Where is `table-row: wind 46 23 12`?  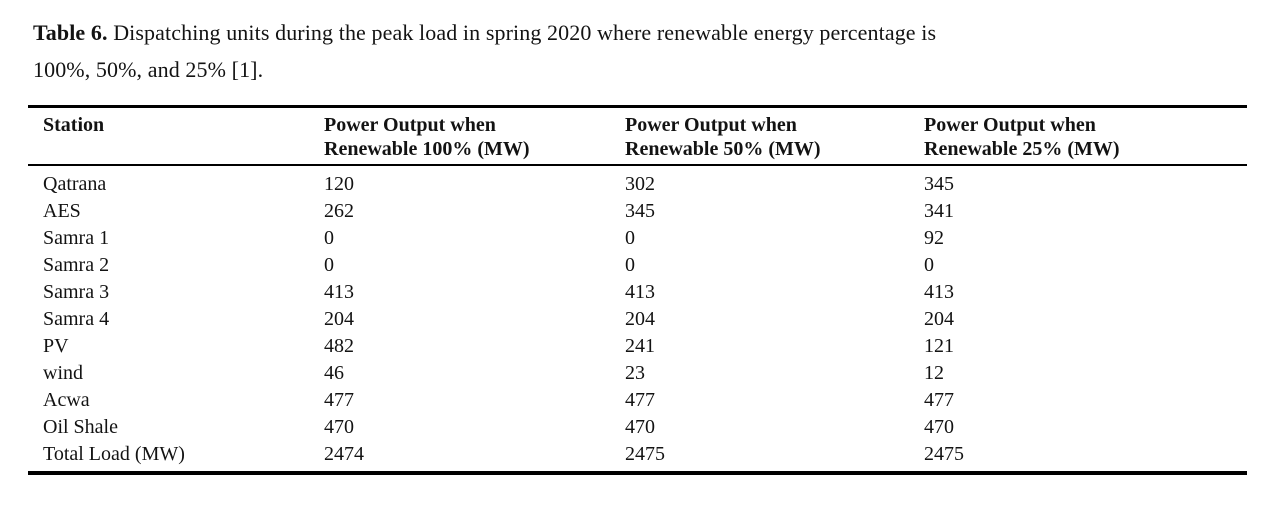 table-row: wind 46 23 12 is located at coordinates (637, 373).